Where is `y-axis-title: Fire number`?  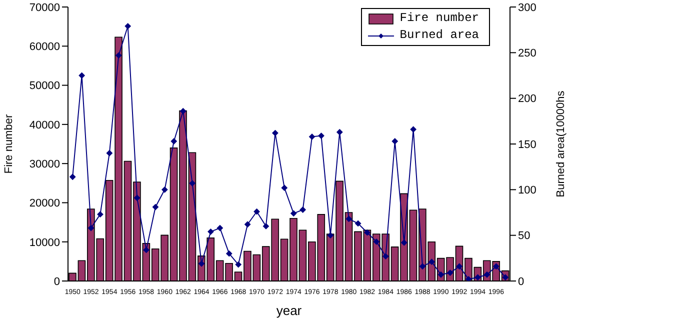 y-axis-title: Fire number is located at coordinates (8, 144).